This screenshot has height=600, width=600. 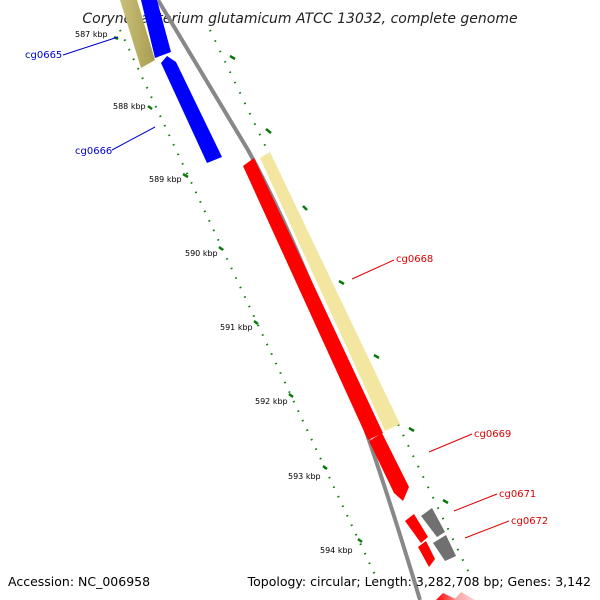 I want to click on gene-cg0665, so click(x=156, y=29).